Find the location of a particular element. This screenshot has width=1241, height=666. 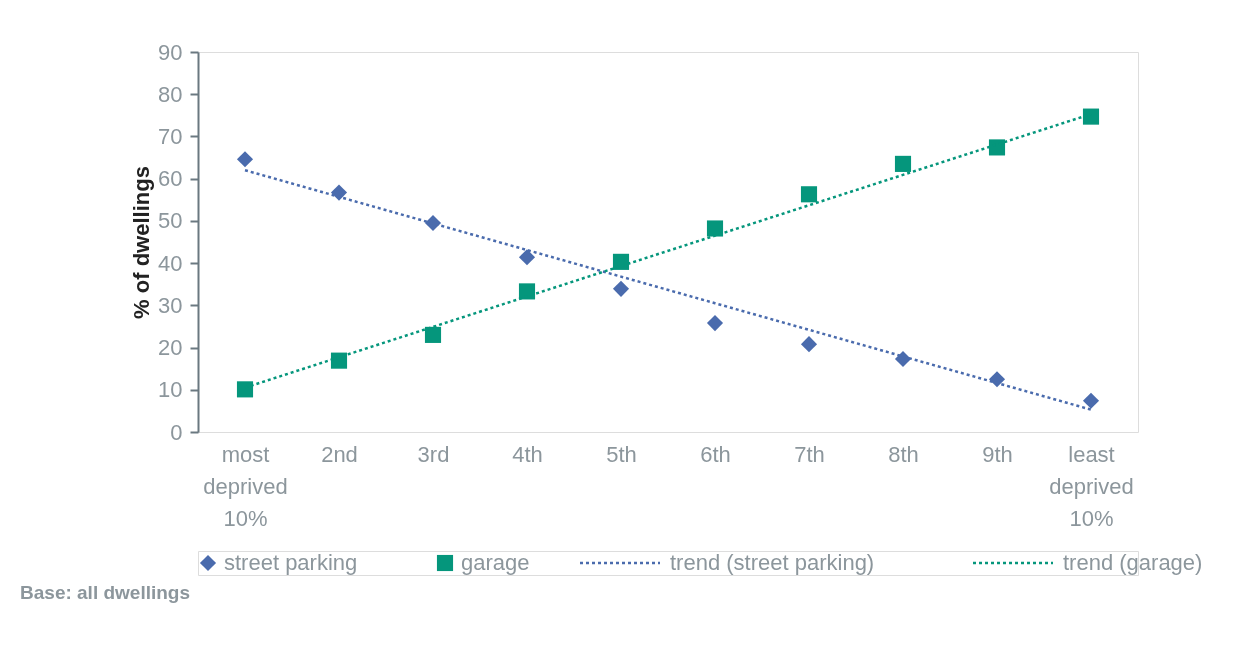

x-tick-label: least deprived 10% is located at coordinates (1091, 486).